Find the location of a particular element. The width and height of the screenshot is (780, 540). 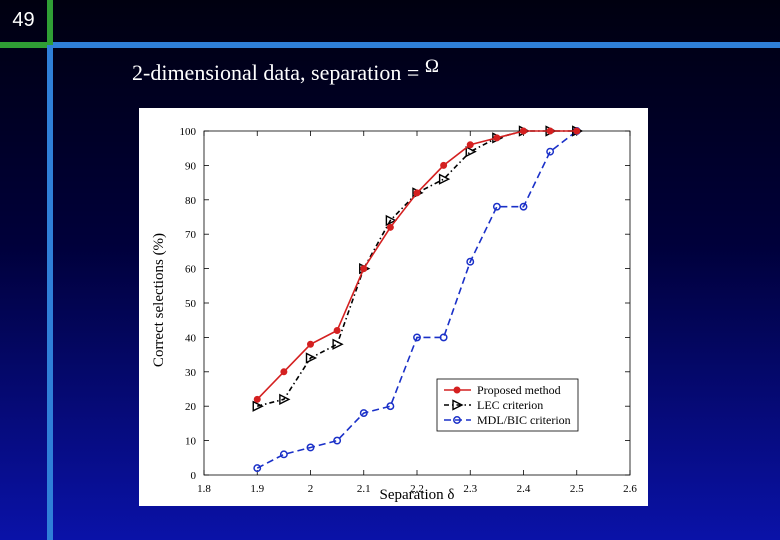

x-tick-label: 2.5 is located at coordinates (577, 489).